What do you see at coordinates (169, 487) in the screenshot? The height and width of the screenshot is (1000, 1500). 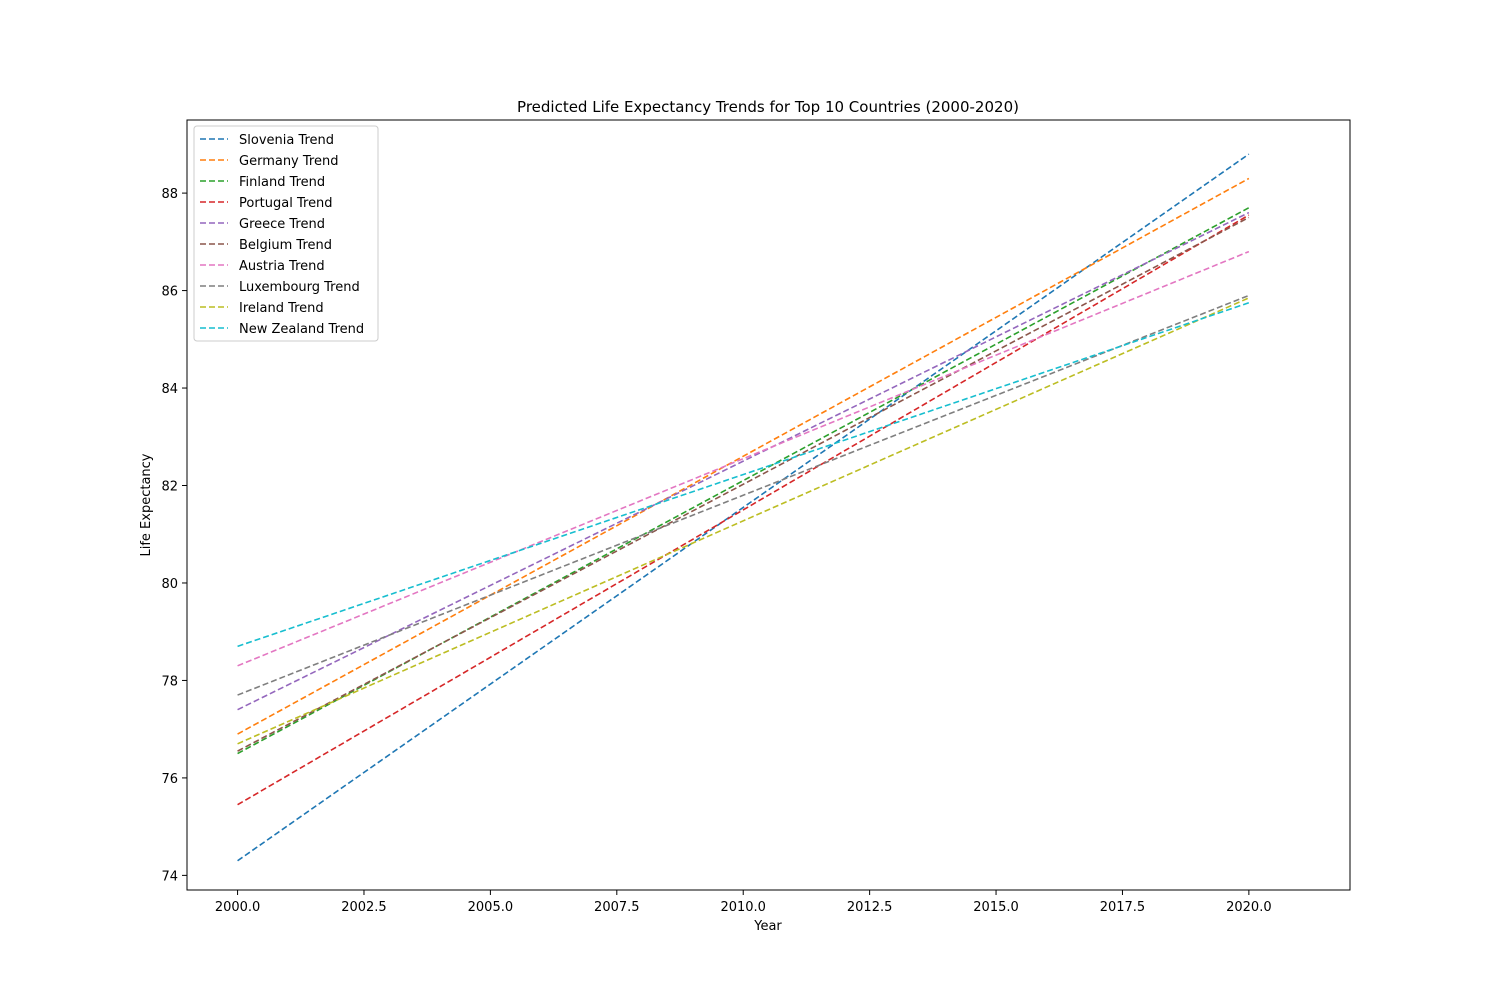 I see `y-tick-label: 82` at bounding box center [169, 487].